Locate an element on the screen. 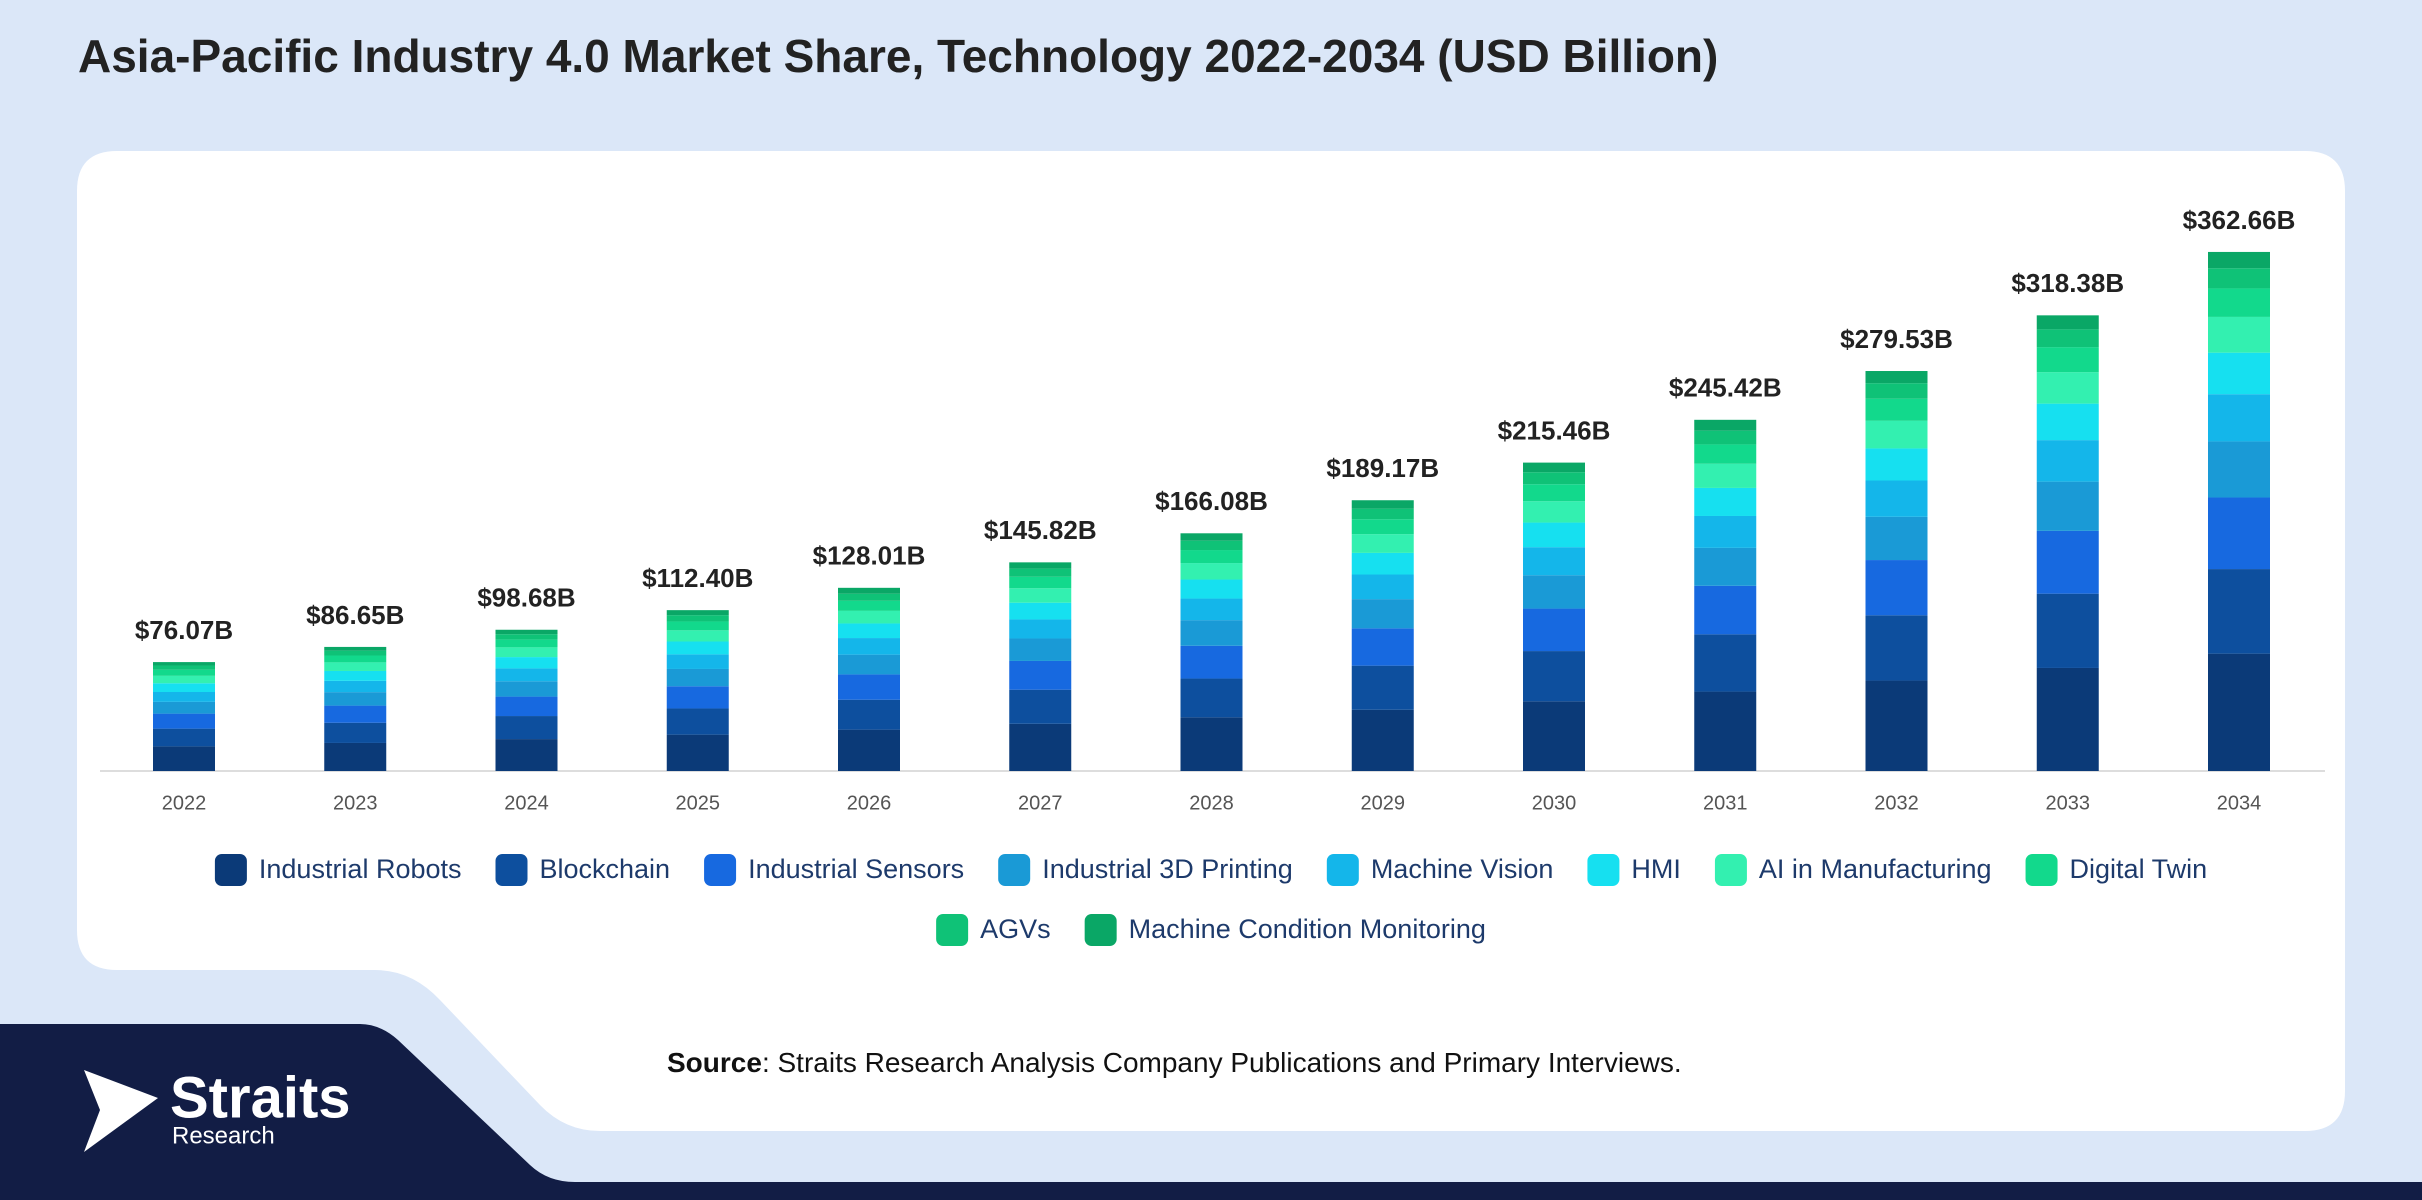 The width and height of the screenshot is (2422, 1200). total-label: $362.66B is located at coordinates (2239, 220).